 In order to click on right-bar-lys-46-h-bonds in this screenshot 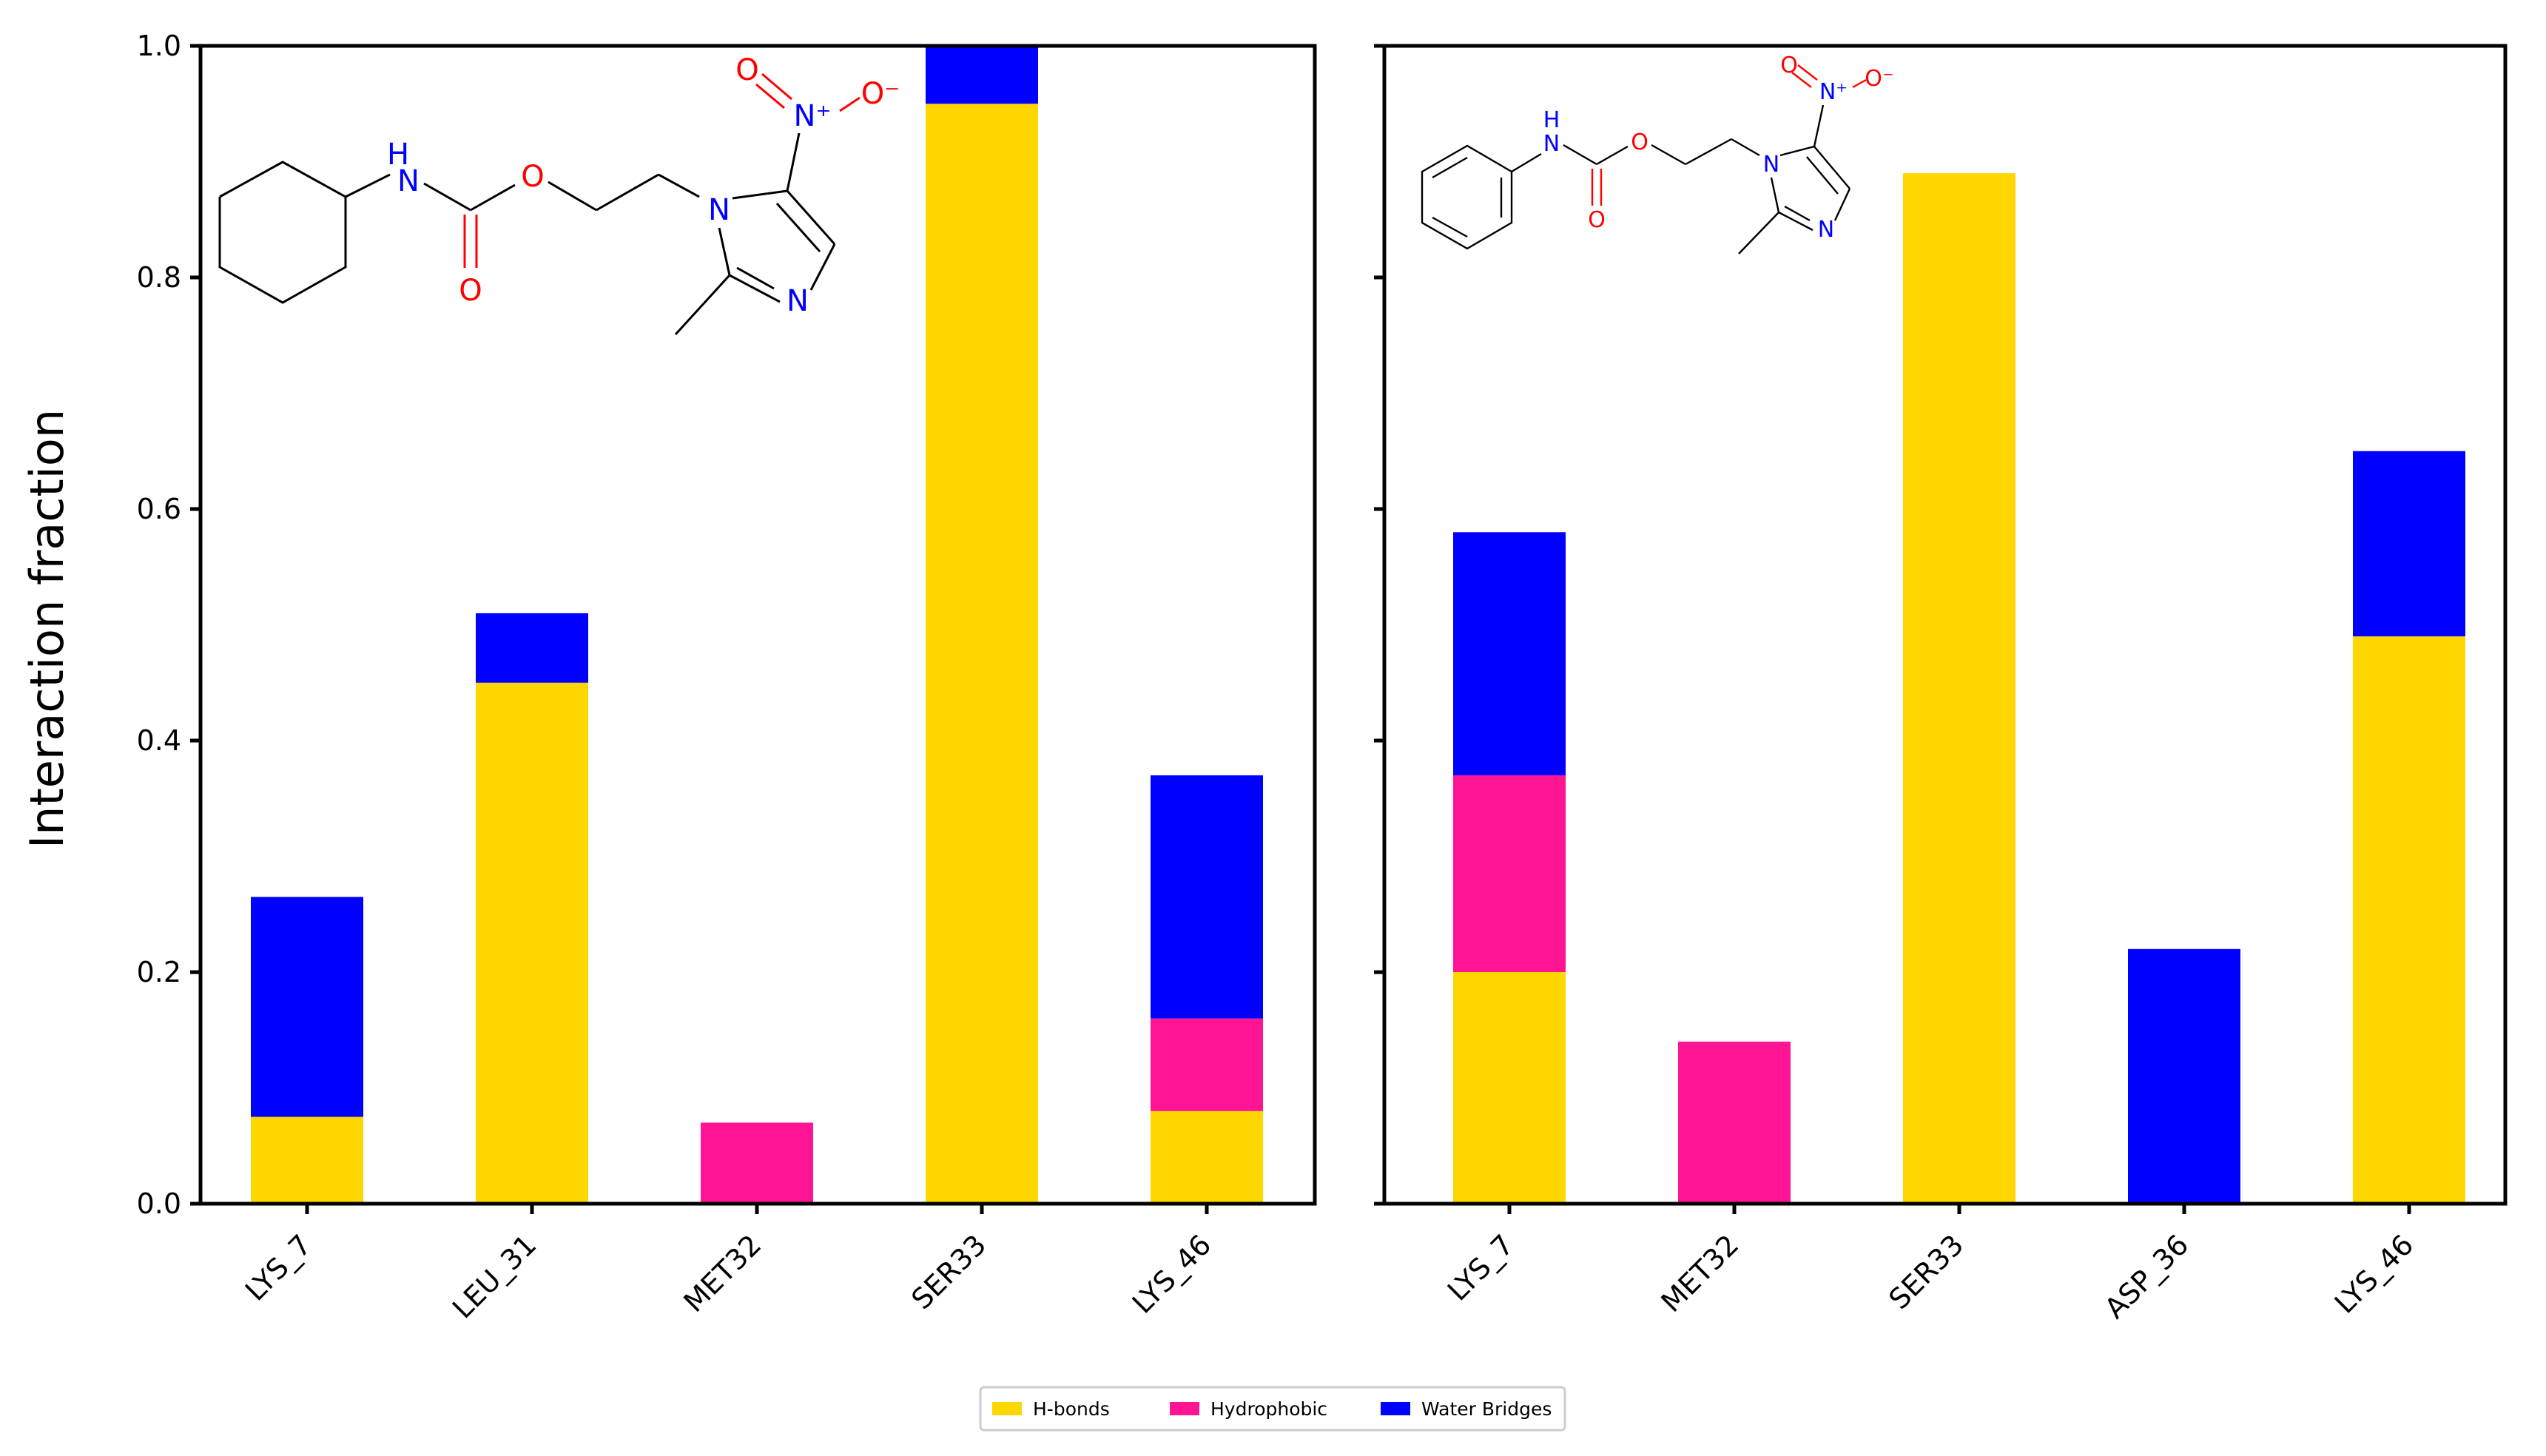, I will do `click(2409, 920)`.